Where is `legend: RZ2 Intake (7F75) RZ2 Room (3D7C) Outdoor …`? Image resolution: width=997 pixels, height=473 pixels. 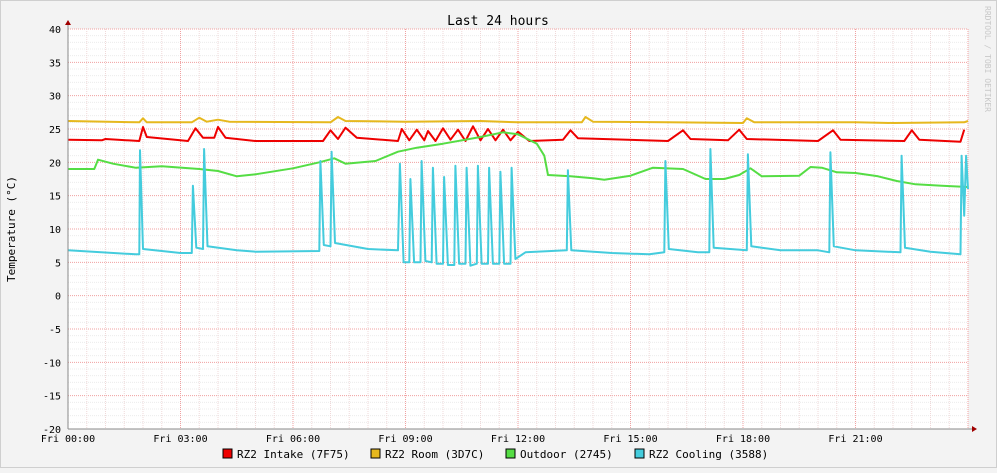
legend: RZ2 Intake (7F75) RZ2 Room (3D7C) Outdoor … is located at coordinates (495, 454).